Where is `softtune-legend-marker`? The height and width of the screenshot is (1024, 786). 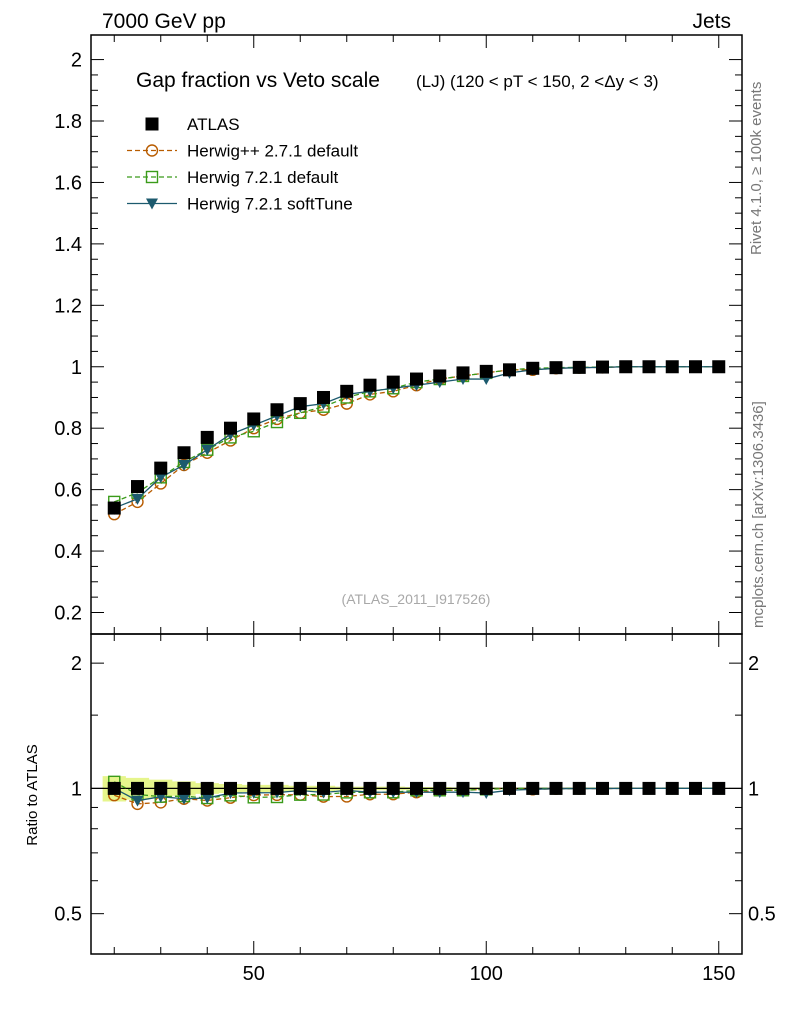 softtune-legend-marker is located at coordinates (152, 204).